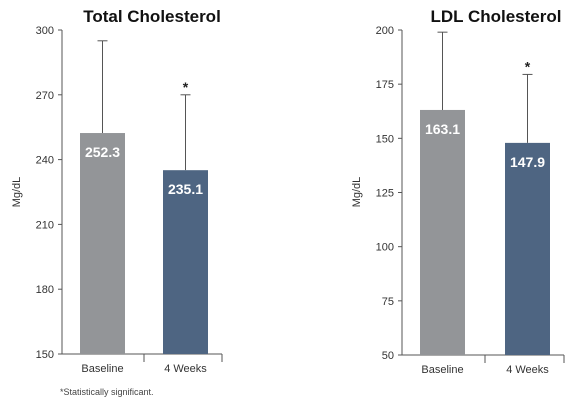  Describe the element at coordinates (45, 225) in the screenshot. I see `y-tick-label: 210` at that location.